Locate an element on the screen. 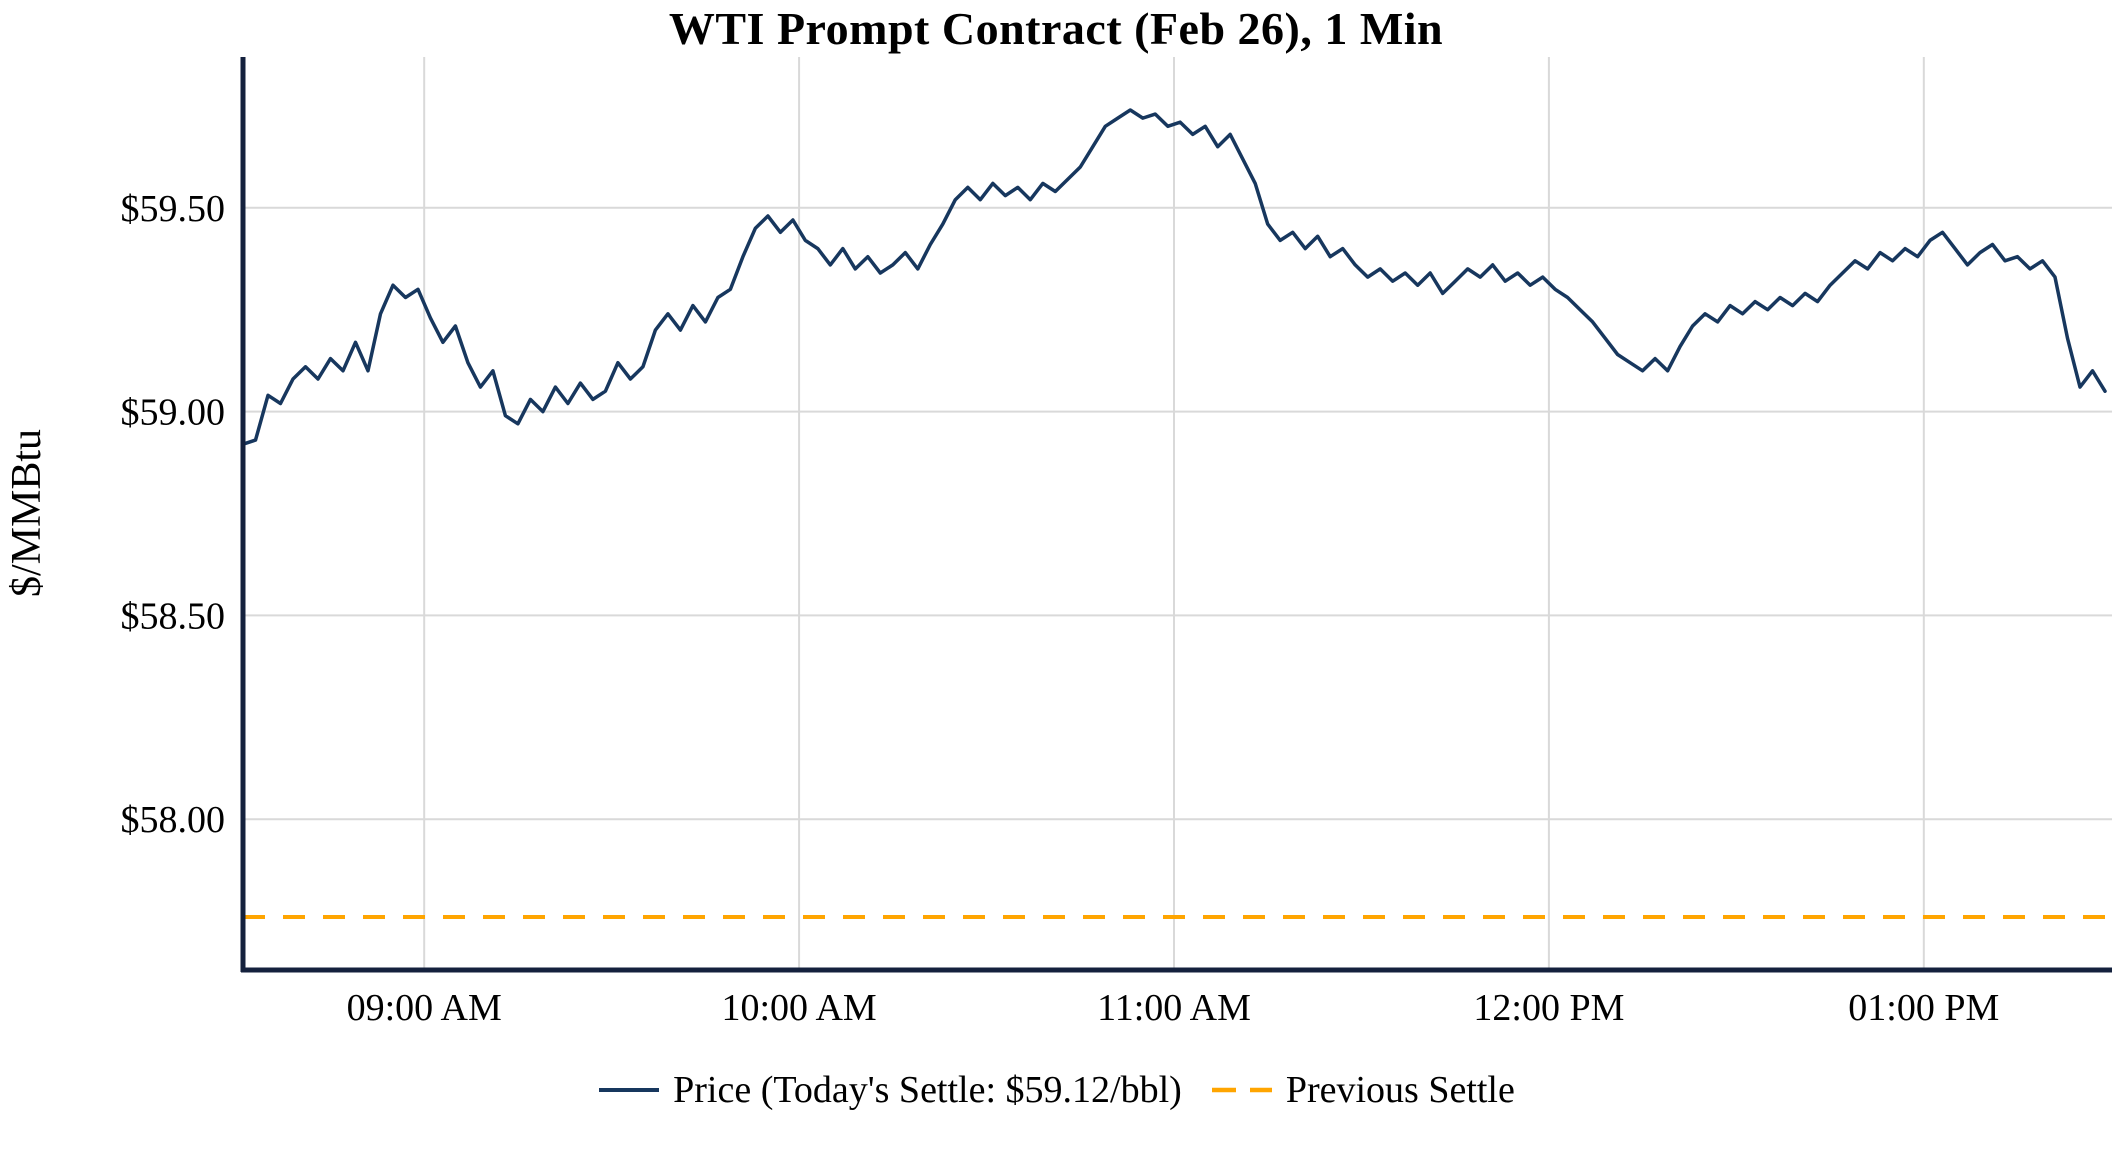 The height and width of the screenshot is (1152, 2112). legend-item-price: Price (Today's Settle: $59.12/bbl) is located at coordinates (889, 1090).